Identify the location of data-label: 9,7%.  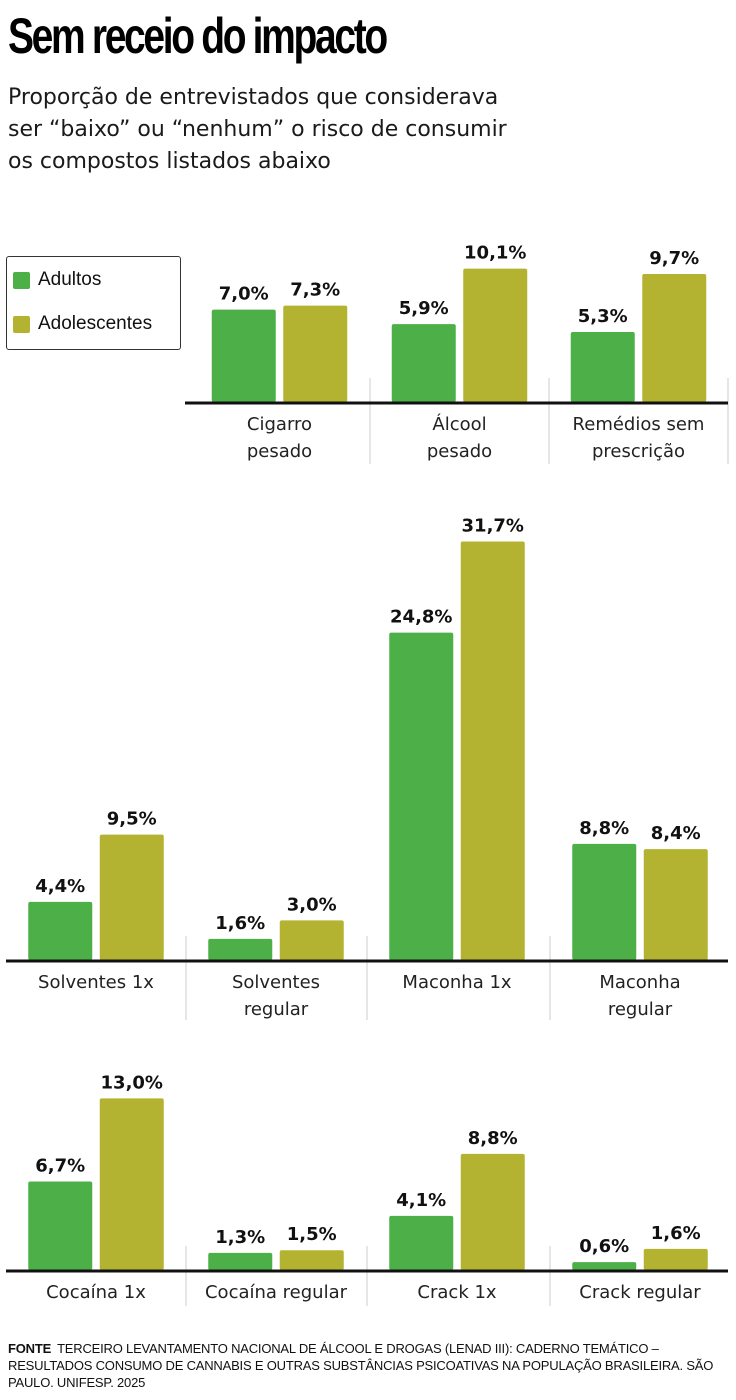
(674, 258).